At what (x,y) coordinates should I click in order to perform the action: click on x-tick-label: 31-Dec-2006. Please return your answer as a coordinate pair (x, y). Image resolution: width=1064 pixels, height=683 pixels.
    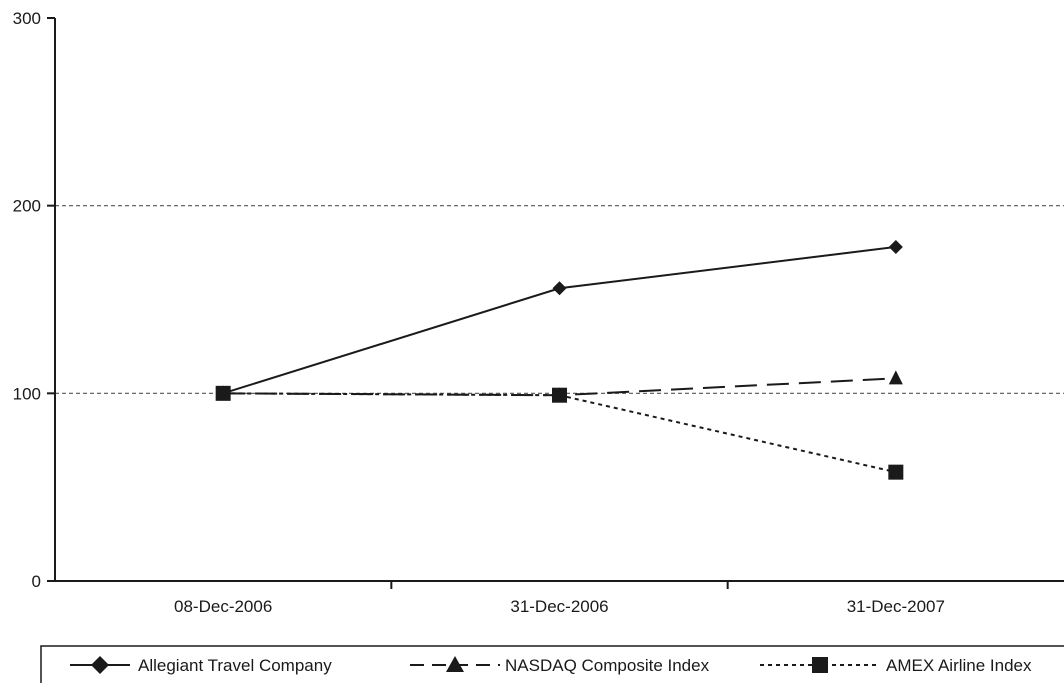
    Looking at the image, I should click on (559, 606).